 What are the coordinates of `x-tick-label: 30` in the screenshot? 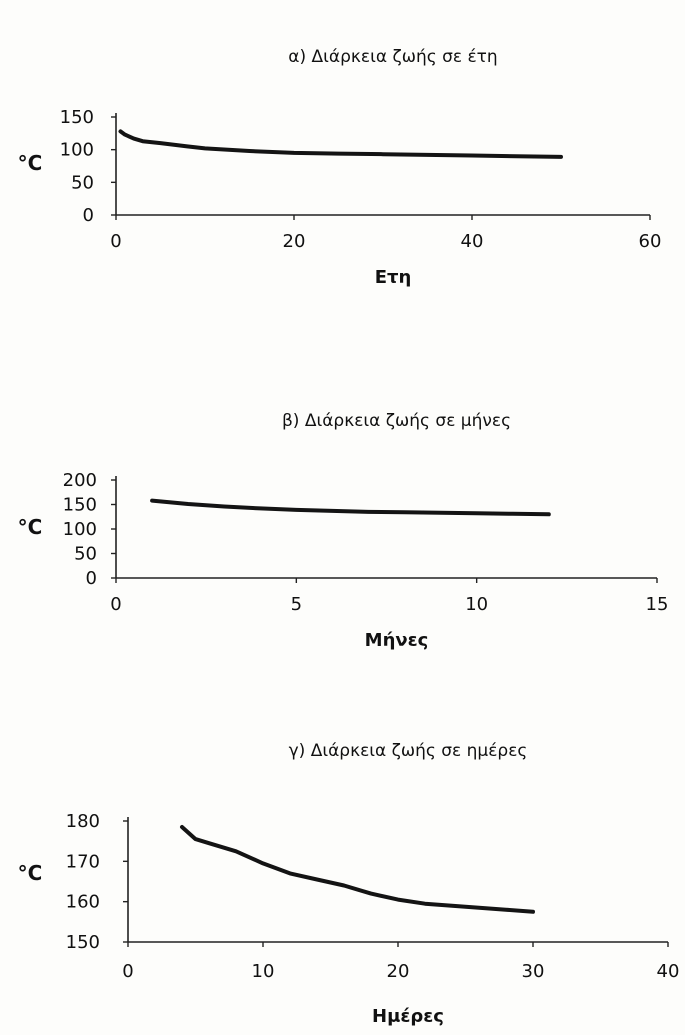 It's located at (533, 971).